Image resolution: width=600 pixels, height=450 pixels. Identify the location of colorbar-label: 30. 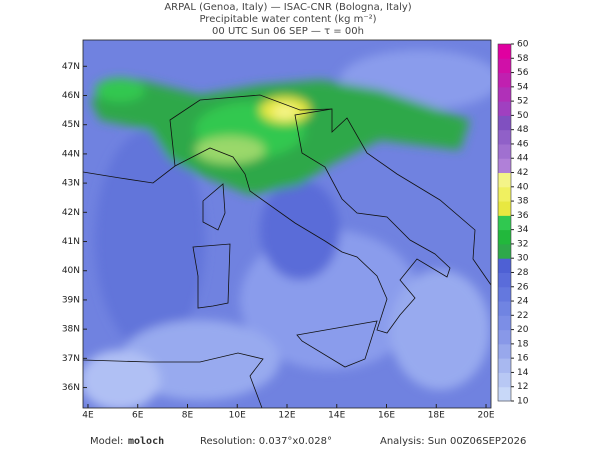
(523, 259).